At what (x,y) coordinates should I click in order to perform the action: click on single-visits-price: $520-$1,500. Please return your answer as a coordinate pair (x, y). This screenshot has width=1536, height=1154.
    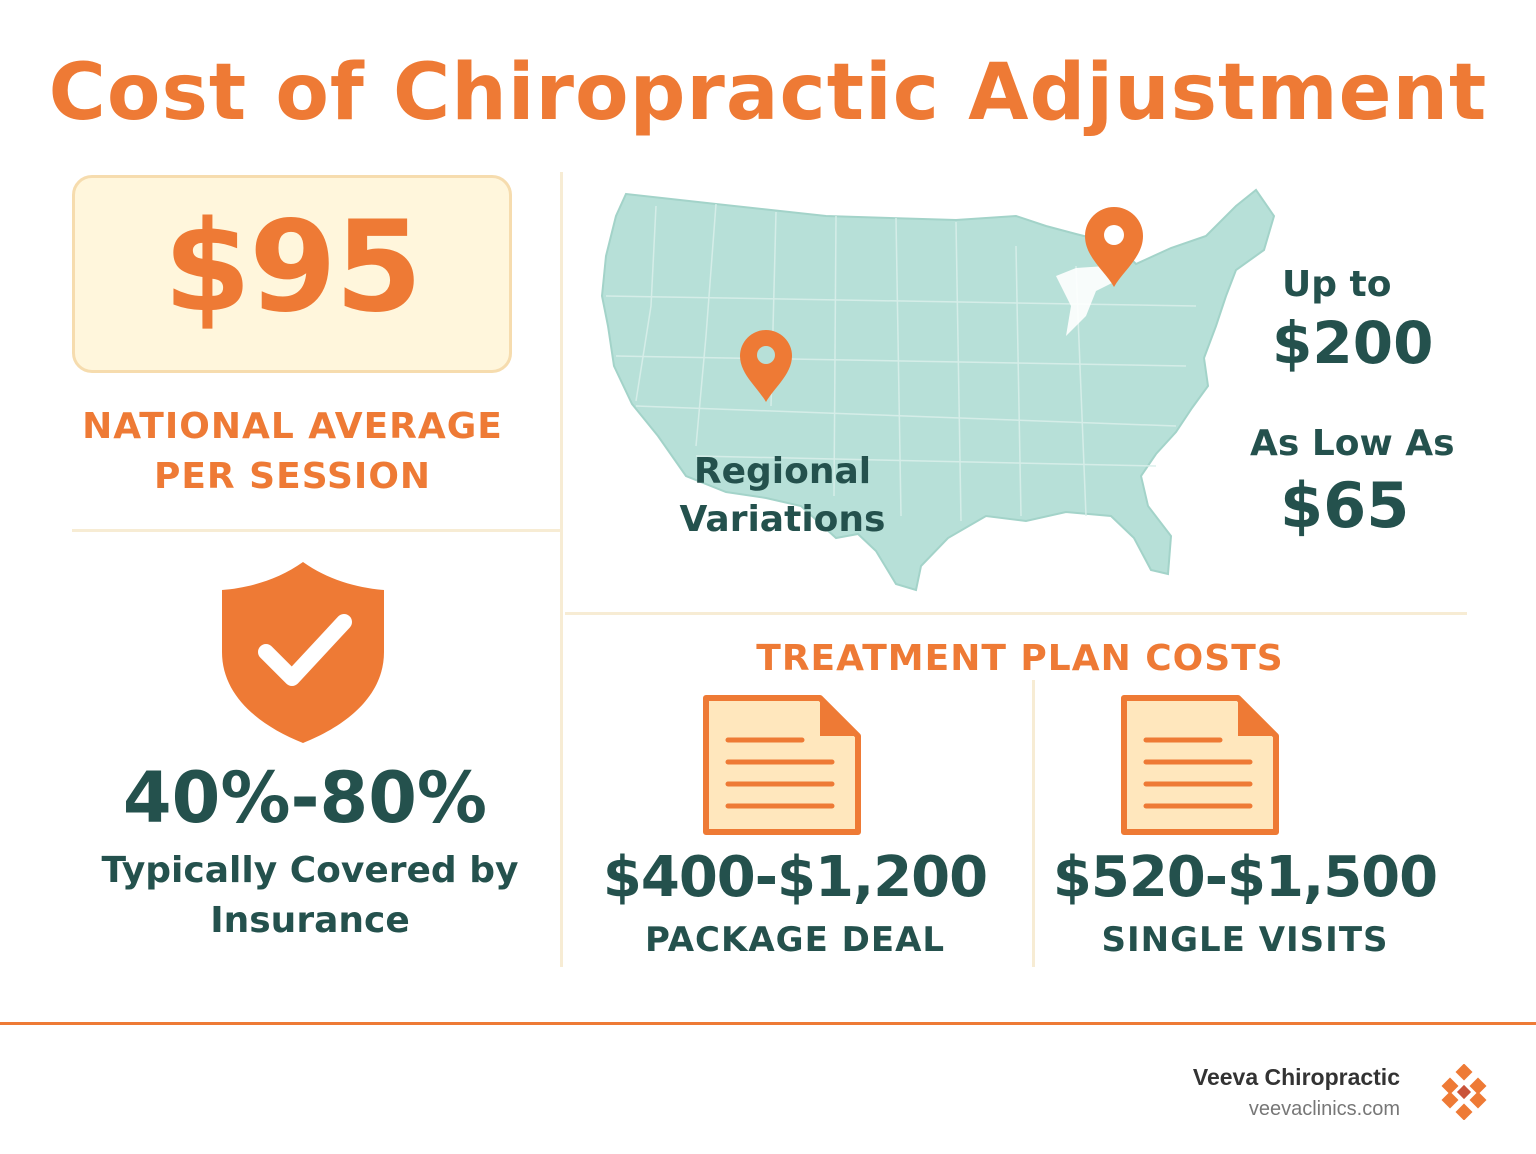
    Looking at the image, I should click on (1245, 877).